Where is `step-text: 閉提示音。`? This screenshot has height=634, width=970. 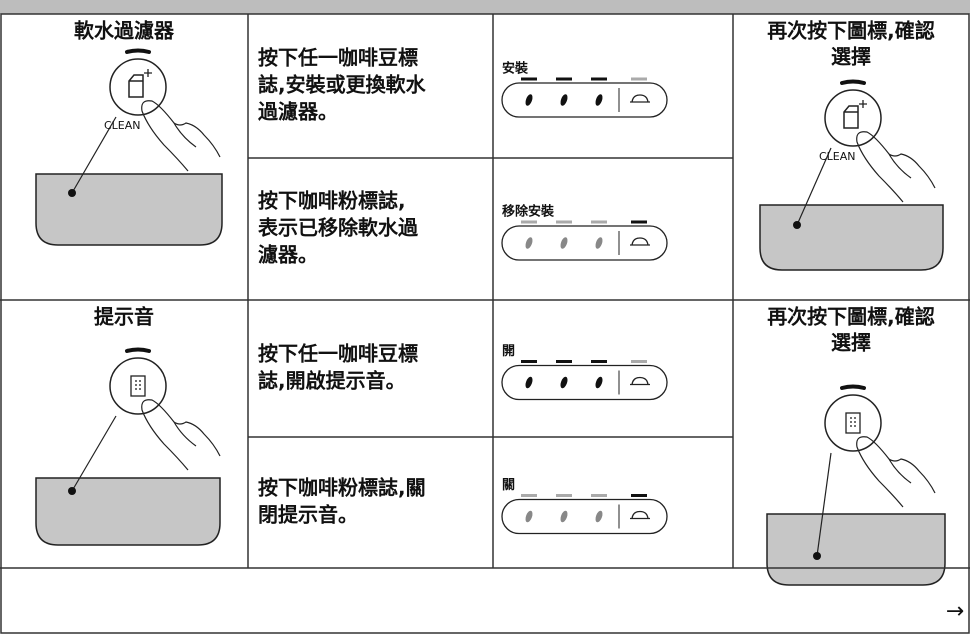
step-text: 閉提示音。 is located at coordinates (308, 515).